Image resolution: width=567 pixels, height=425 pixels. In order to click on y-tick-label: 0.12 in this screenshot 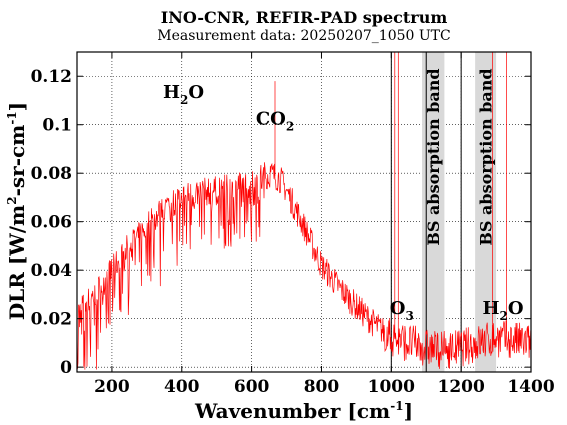, I will do `click(51, 77)`.